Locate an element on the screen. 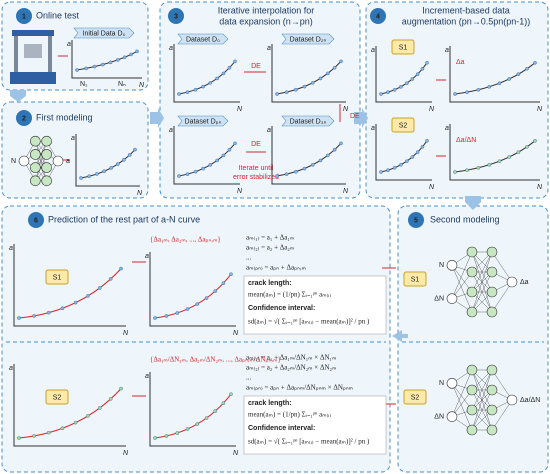 This screenshot has width=550, height=474. data-tag-text: Initial Data D₀ is located at coordinates (104, 33).